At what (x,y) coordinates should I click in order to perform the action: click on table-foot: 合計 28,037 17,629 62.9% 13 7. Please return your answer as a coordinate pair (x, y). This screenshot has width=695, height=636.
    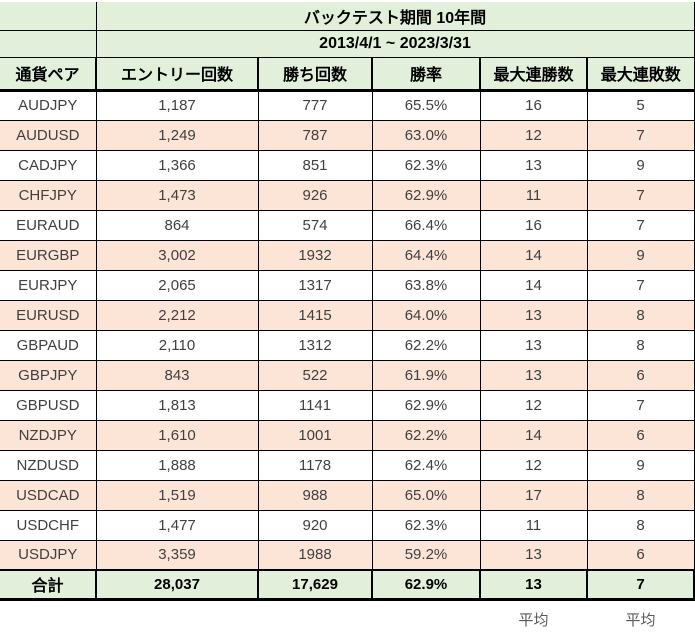
    Looking at the image, I should click on (347, 585).